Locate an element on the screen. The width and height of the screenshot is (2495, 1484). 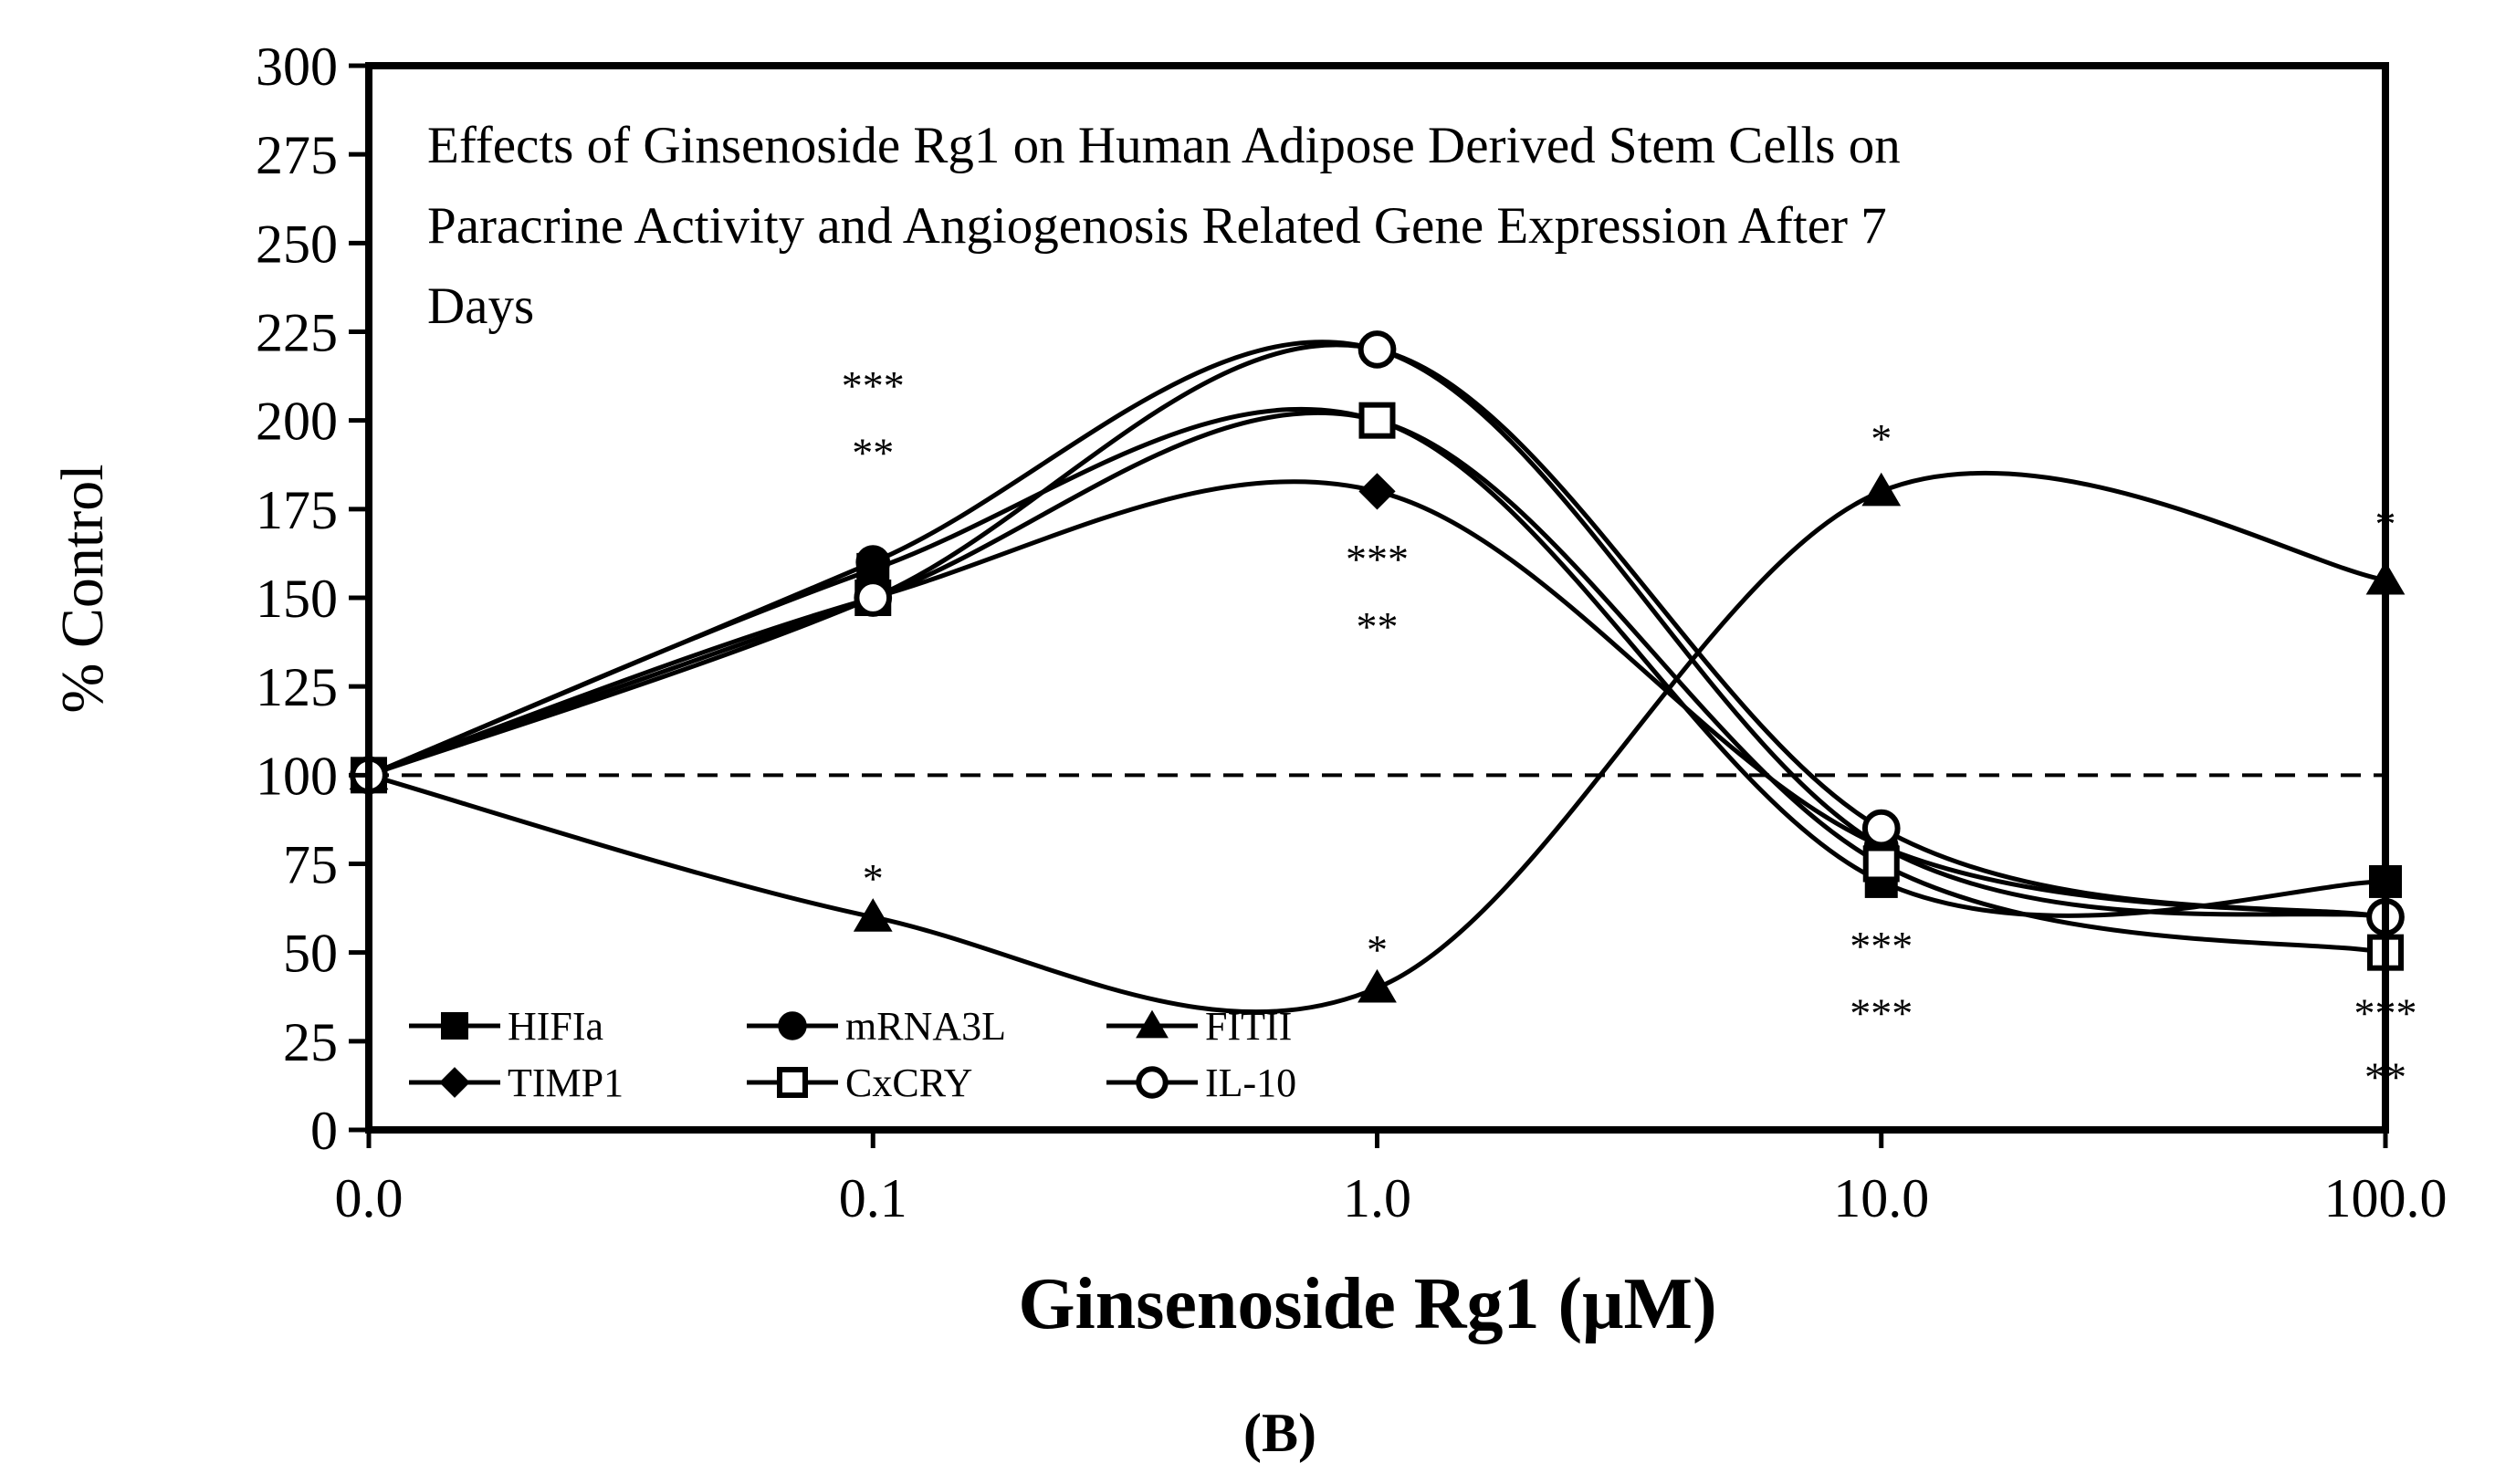
x-axis-label: Ginsenoside Rg1 (μM) is located at coordinates (1367, 1304).